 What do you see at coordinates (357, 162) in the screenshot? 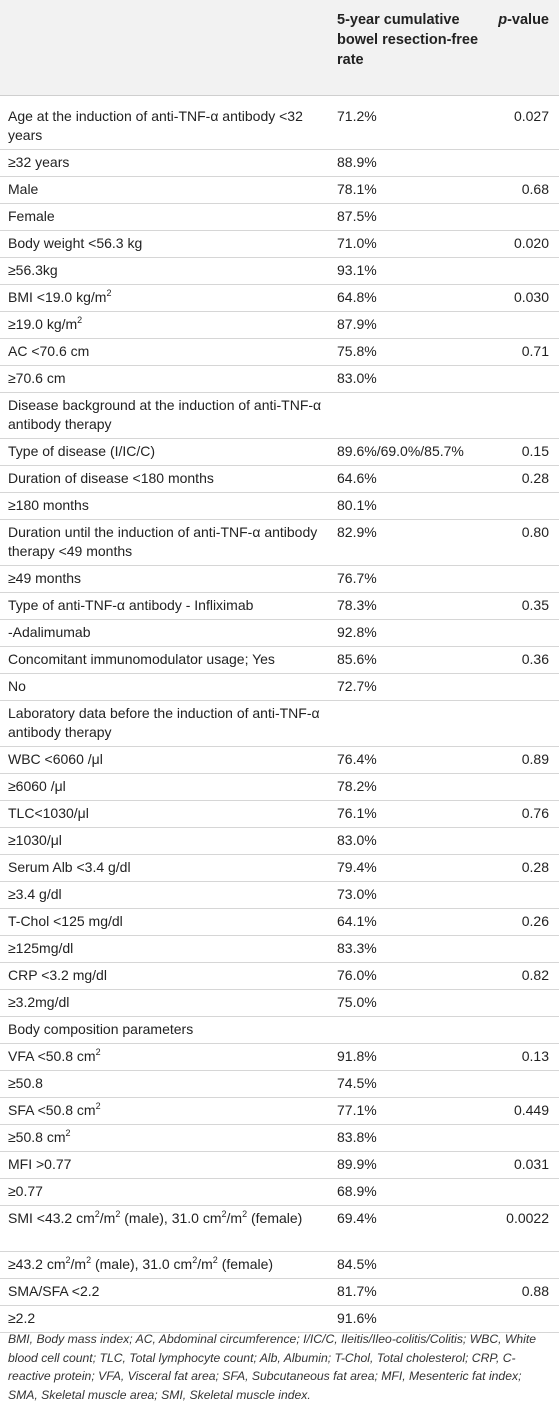
I see `row-rate: 88.9%` at bounding box center [357, 162].